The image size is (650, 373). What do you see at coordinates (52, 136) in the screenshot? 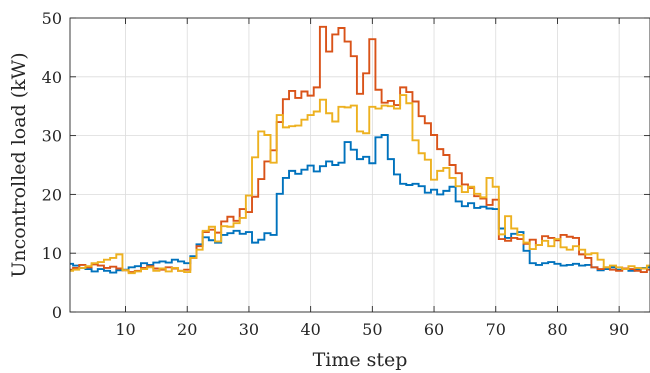
I see `y-tick-label-3: 30` at bounding box center [52, 136].